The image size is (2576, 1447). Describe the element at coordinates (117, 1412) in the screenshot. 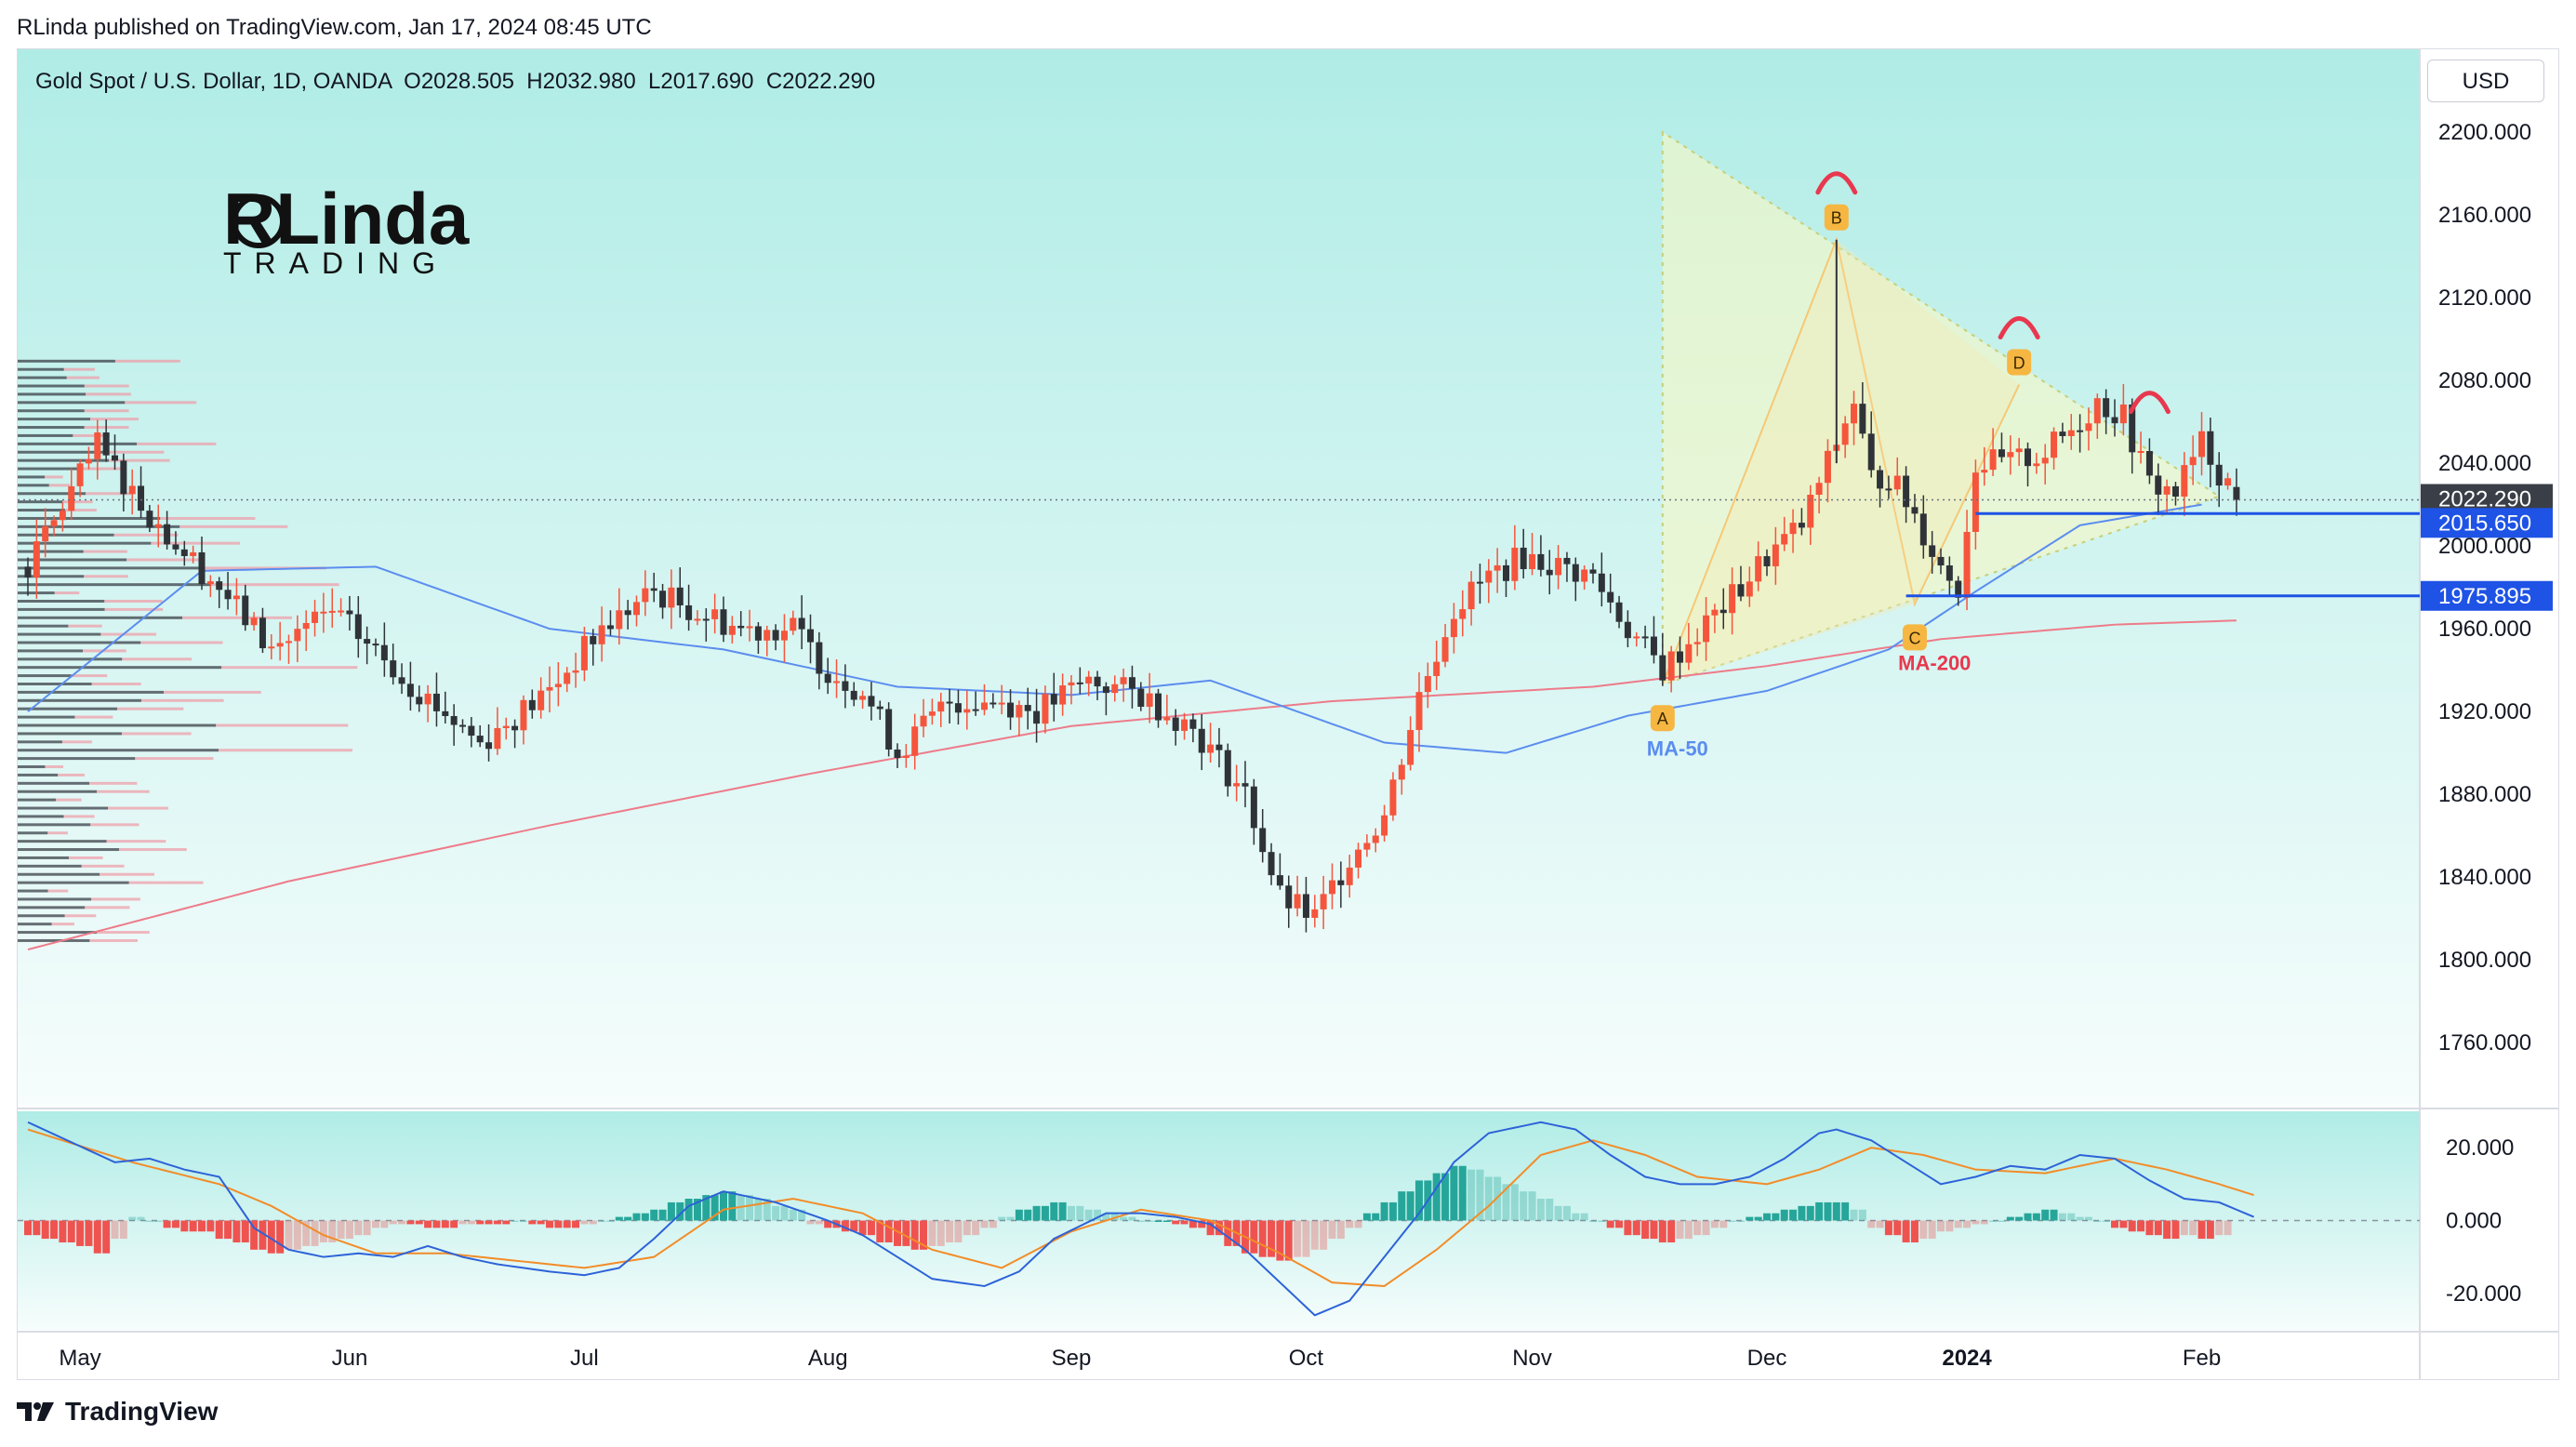

I see `tradingview-footer: TradingView` at that location.